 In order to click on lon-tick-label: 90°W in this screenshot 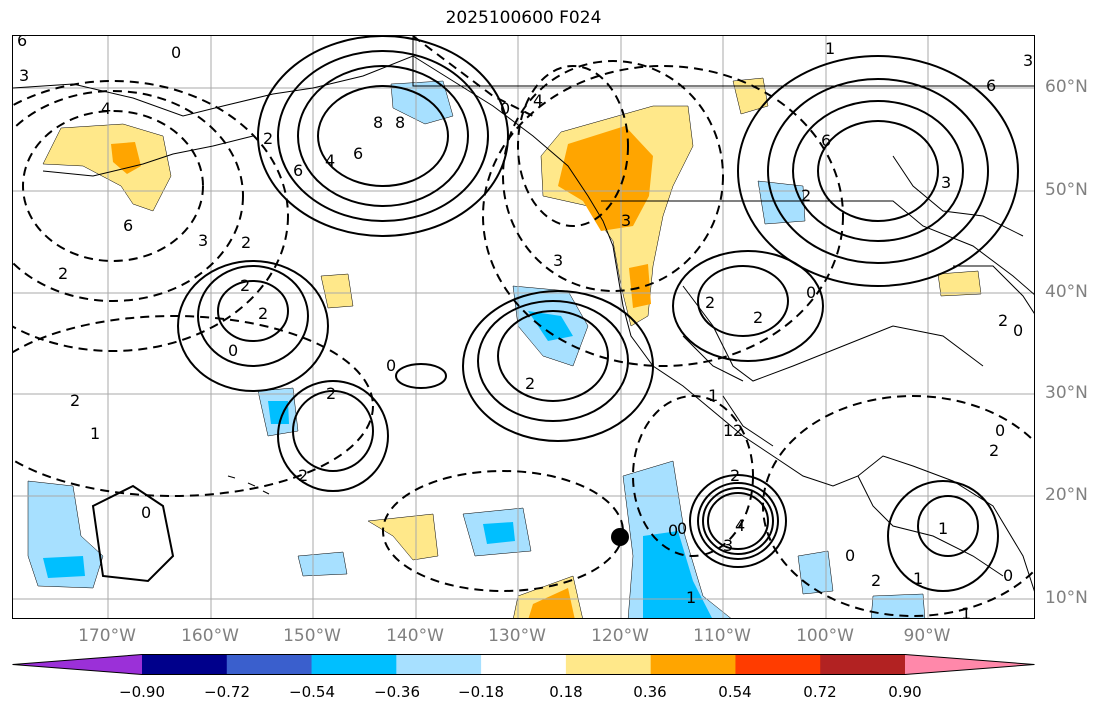, I will do `click(927, 636)`.